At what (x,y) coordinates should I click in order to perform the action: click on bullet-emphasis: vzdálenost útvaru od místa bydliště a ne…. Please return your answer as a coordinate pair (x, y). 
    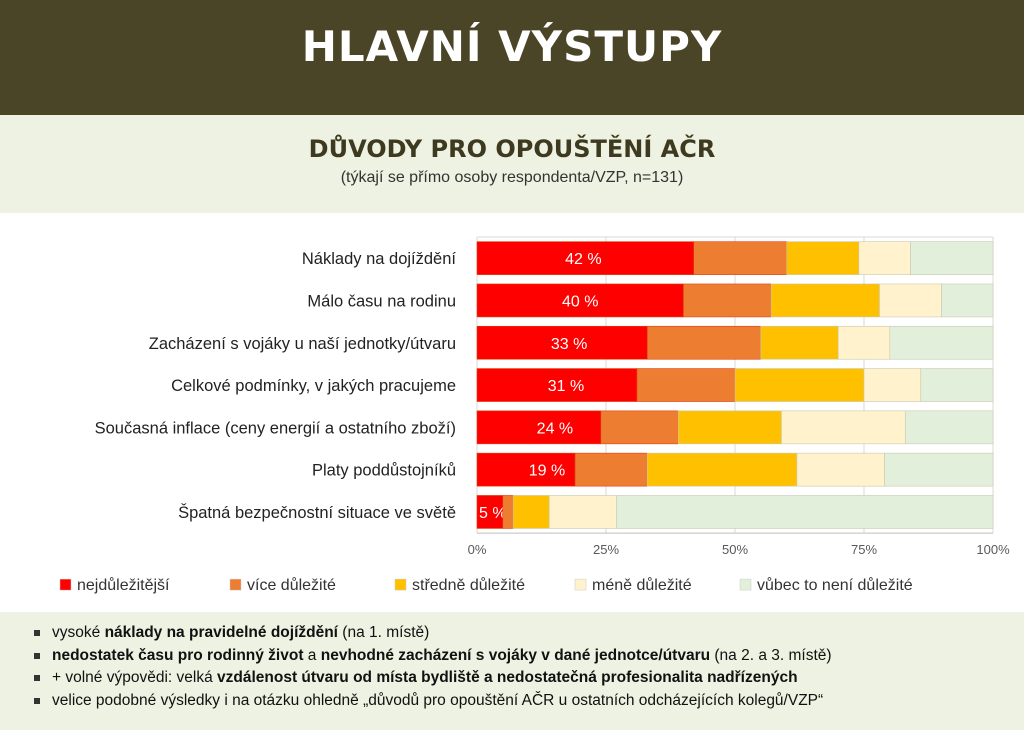
    Looking at the image, I should click on (507, 677).